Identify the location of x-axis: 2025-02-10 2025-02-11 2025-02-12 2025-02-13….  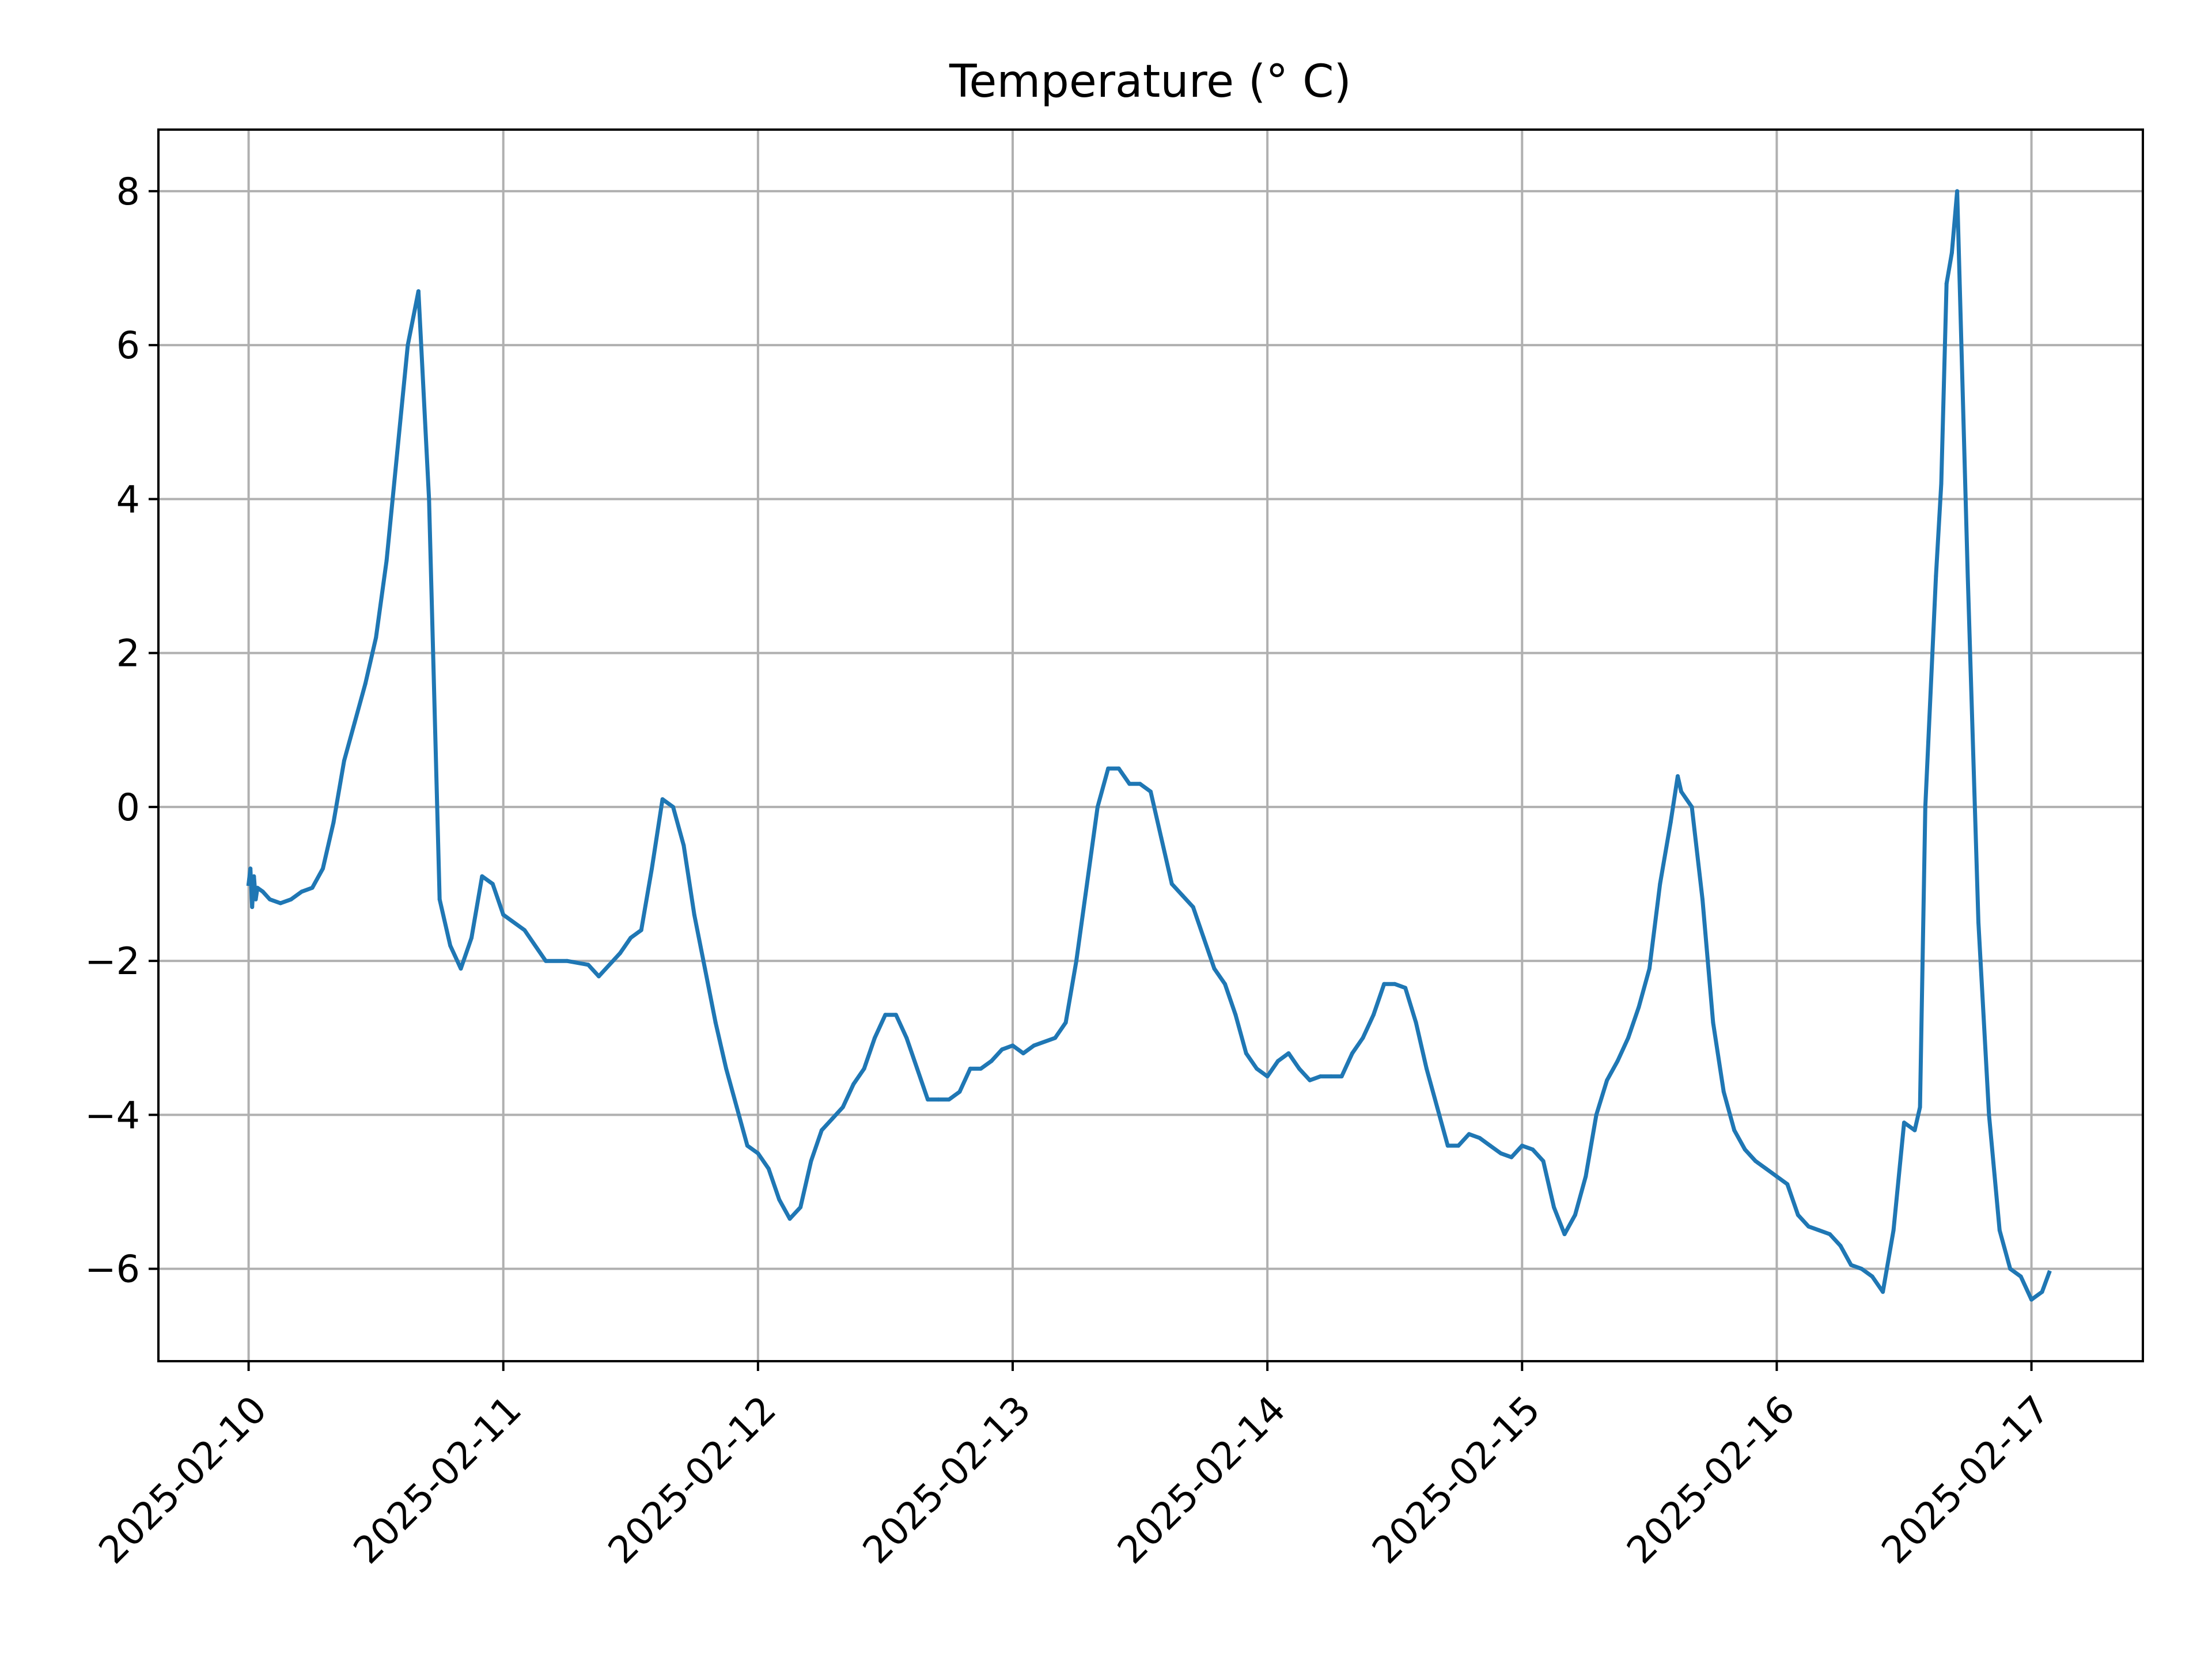
(1074, 1467).